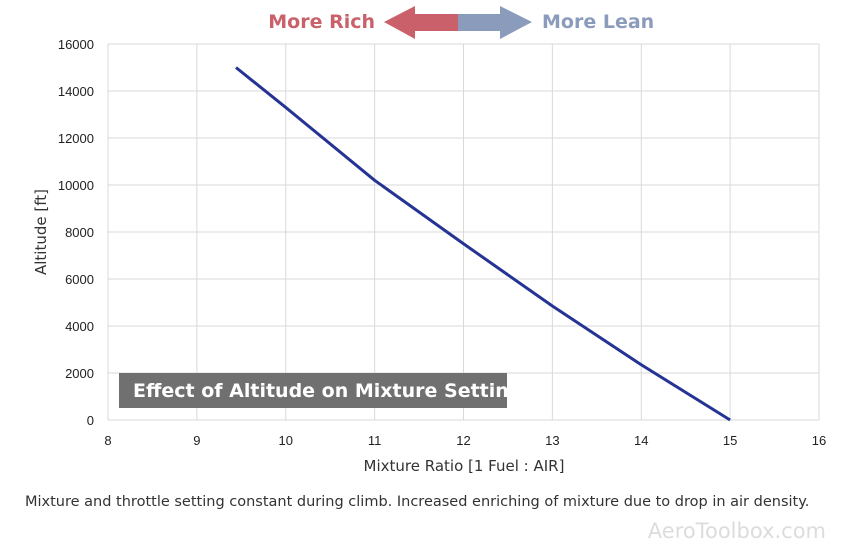  What do you see at coordinates (421, 22) in the screenshot?
I see `rich-arrow-icon` at bounding box center [421, 22].